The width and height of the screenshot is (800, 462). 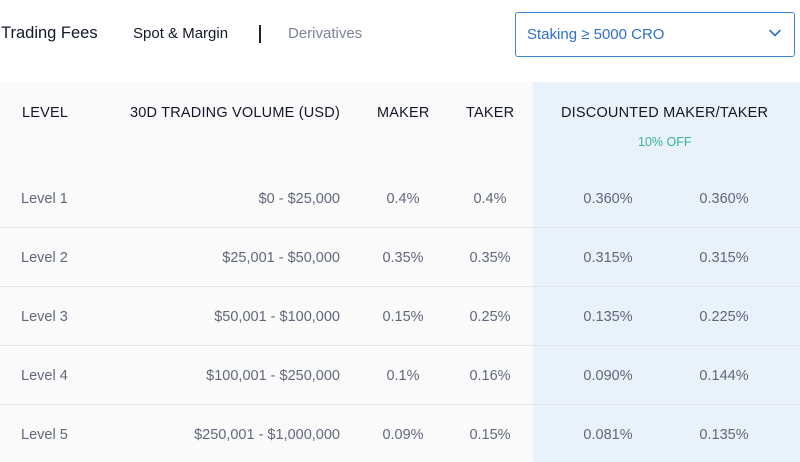 What do you see at coordinates (181, 33) in the screenshot?
I see `tab-spot-margin: Spot & Margin` at bounding box center [181, 33].